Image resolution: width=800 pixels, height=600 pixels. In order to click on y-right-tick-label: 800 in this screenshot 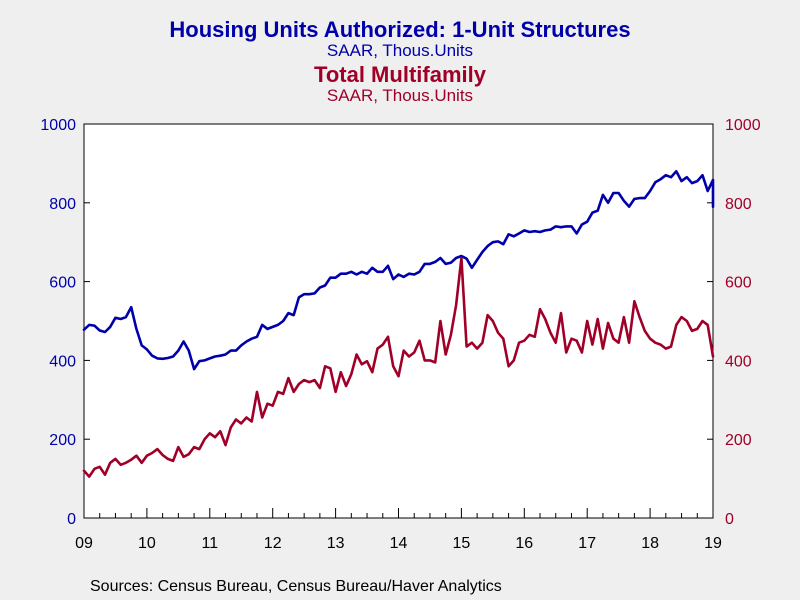, I will do `click(738, 204)`.